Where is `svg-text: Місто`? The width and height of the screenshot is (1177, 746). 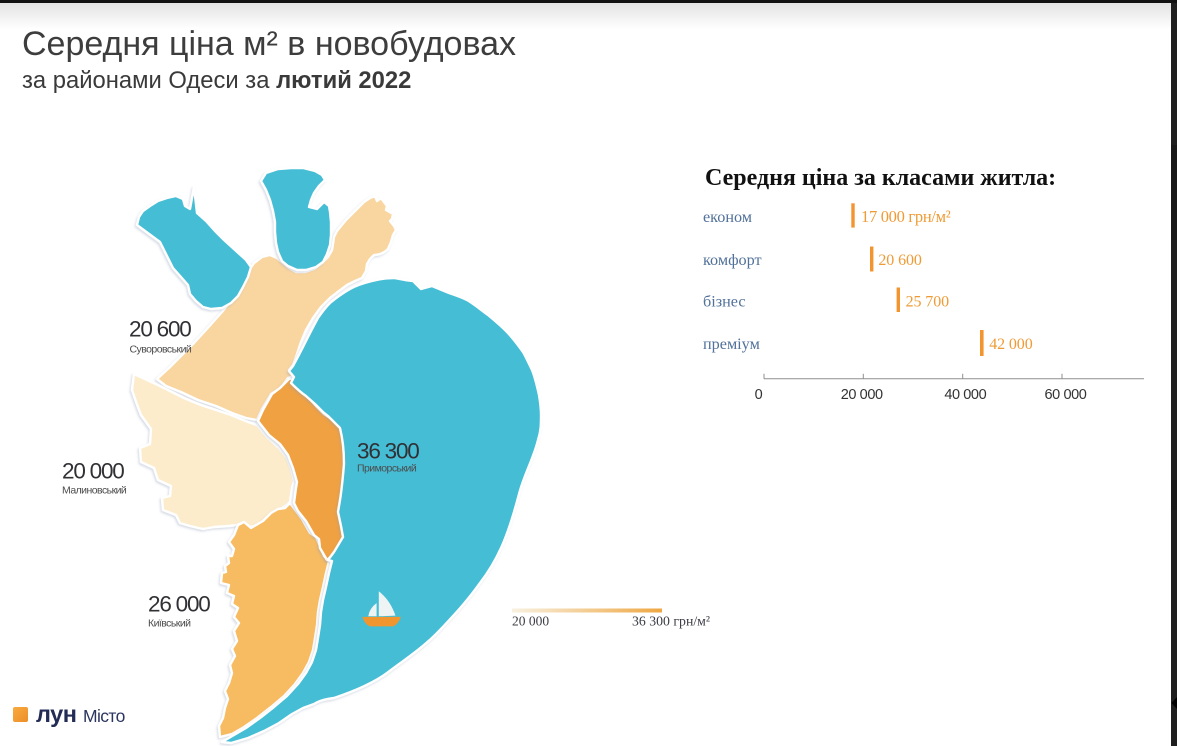 svg-text: Місто is located at coordinates (104, 716).